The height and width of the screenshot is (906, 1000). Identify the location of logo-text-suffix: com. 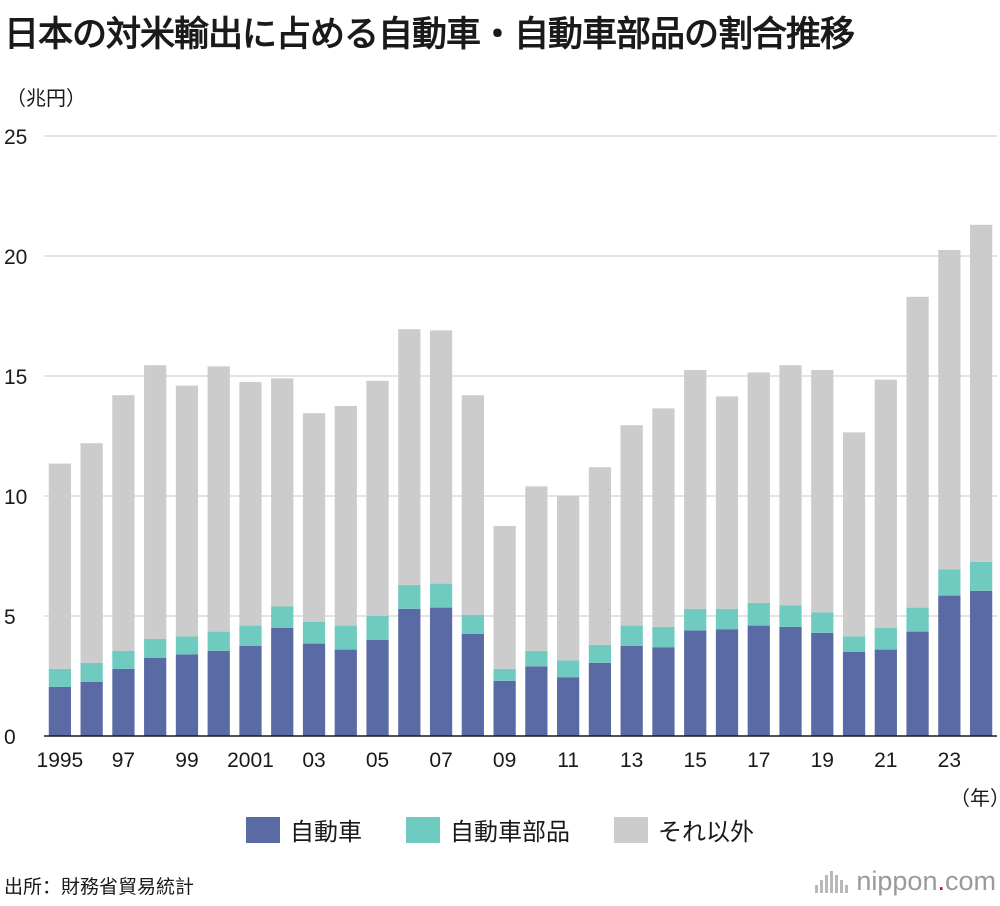
(970, 881).